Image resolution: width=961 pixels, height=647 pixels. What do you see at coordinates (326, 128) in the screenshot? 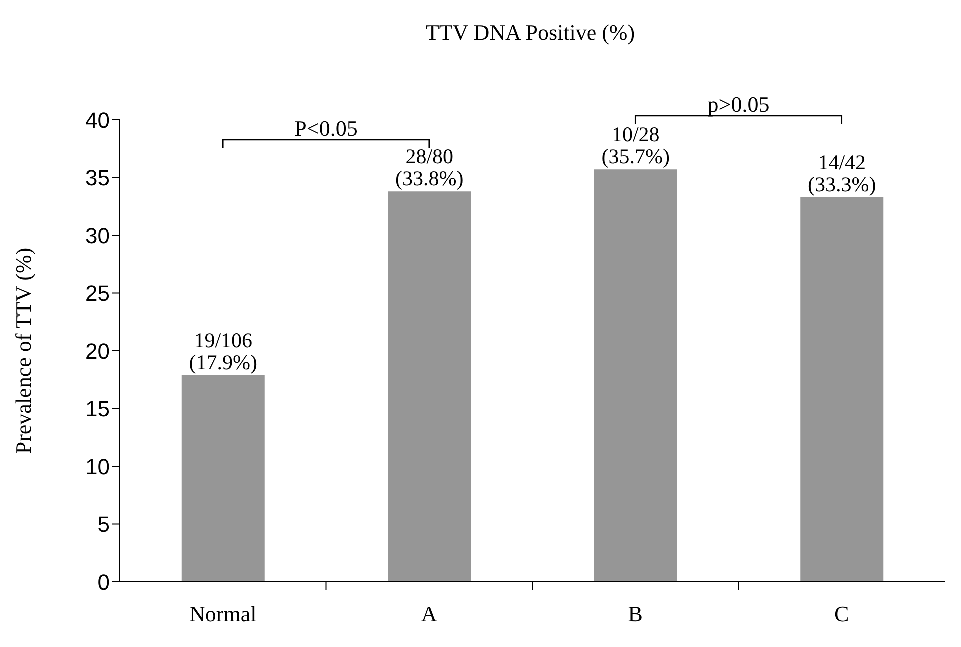
I see `annotation: P<0.05` at bounding box center [326, 128].